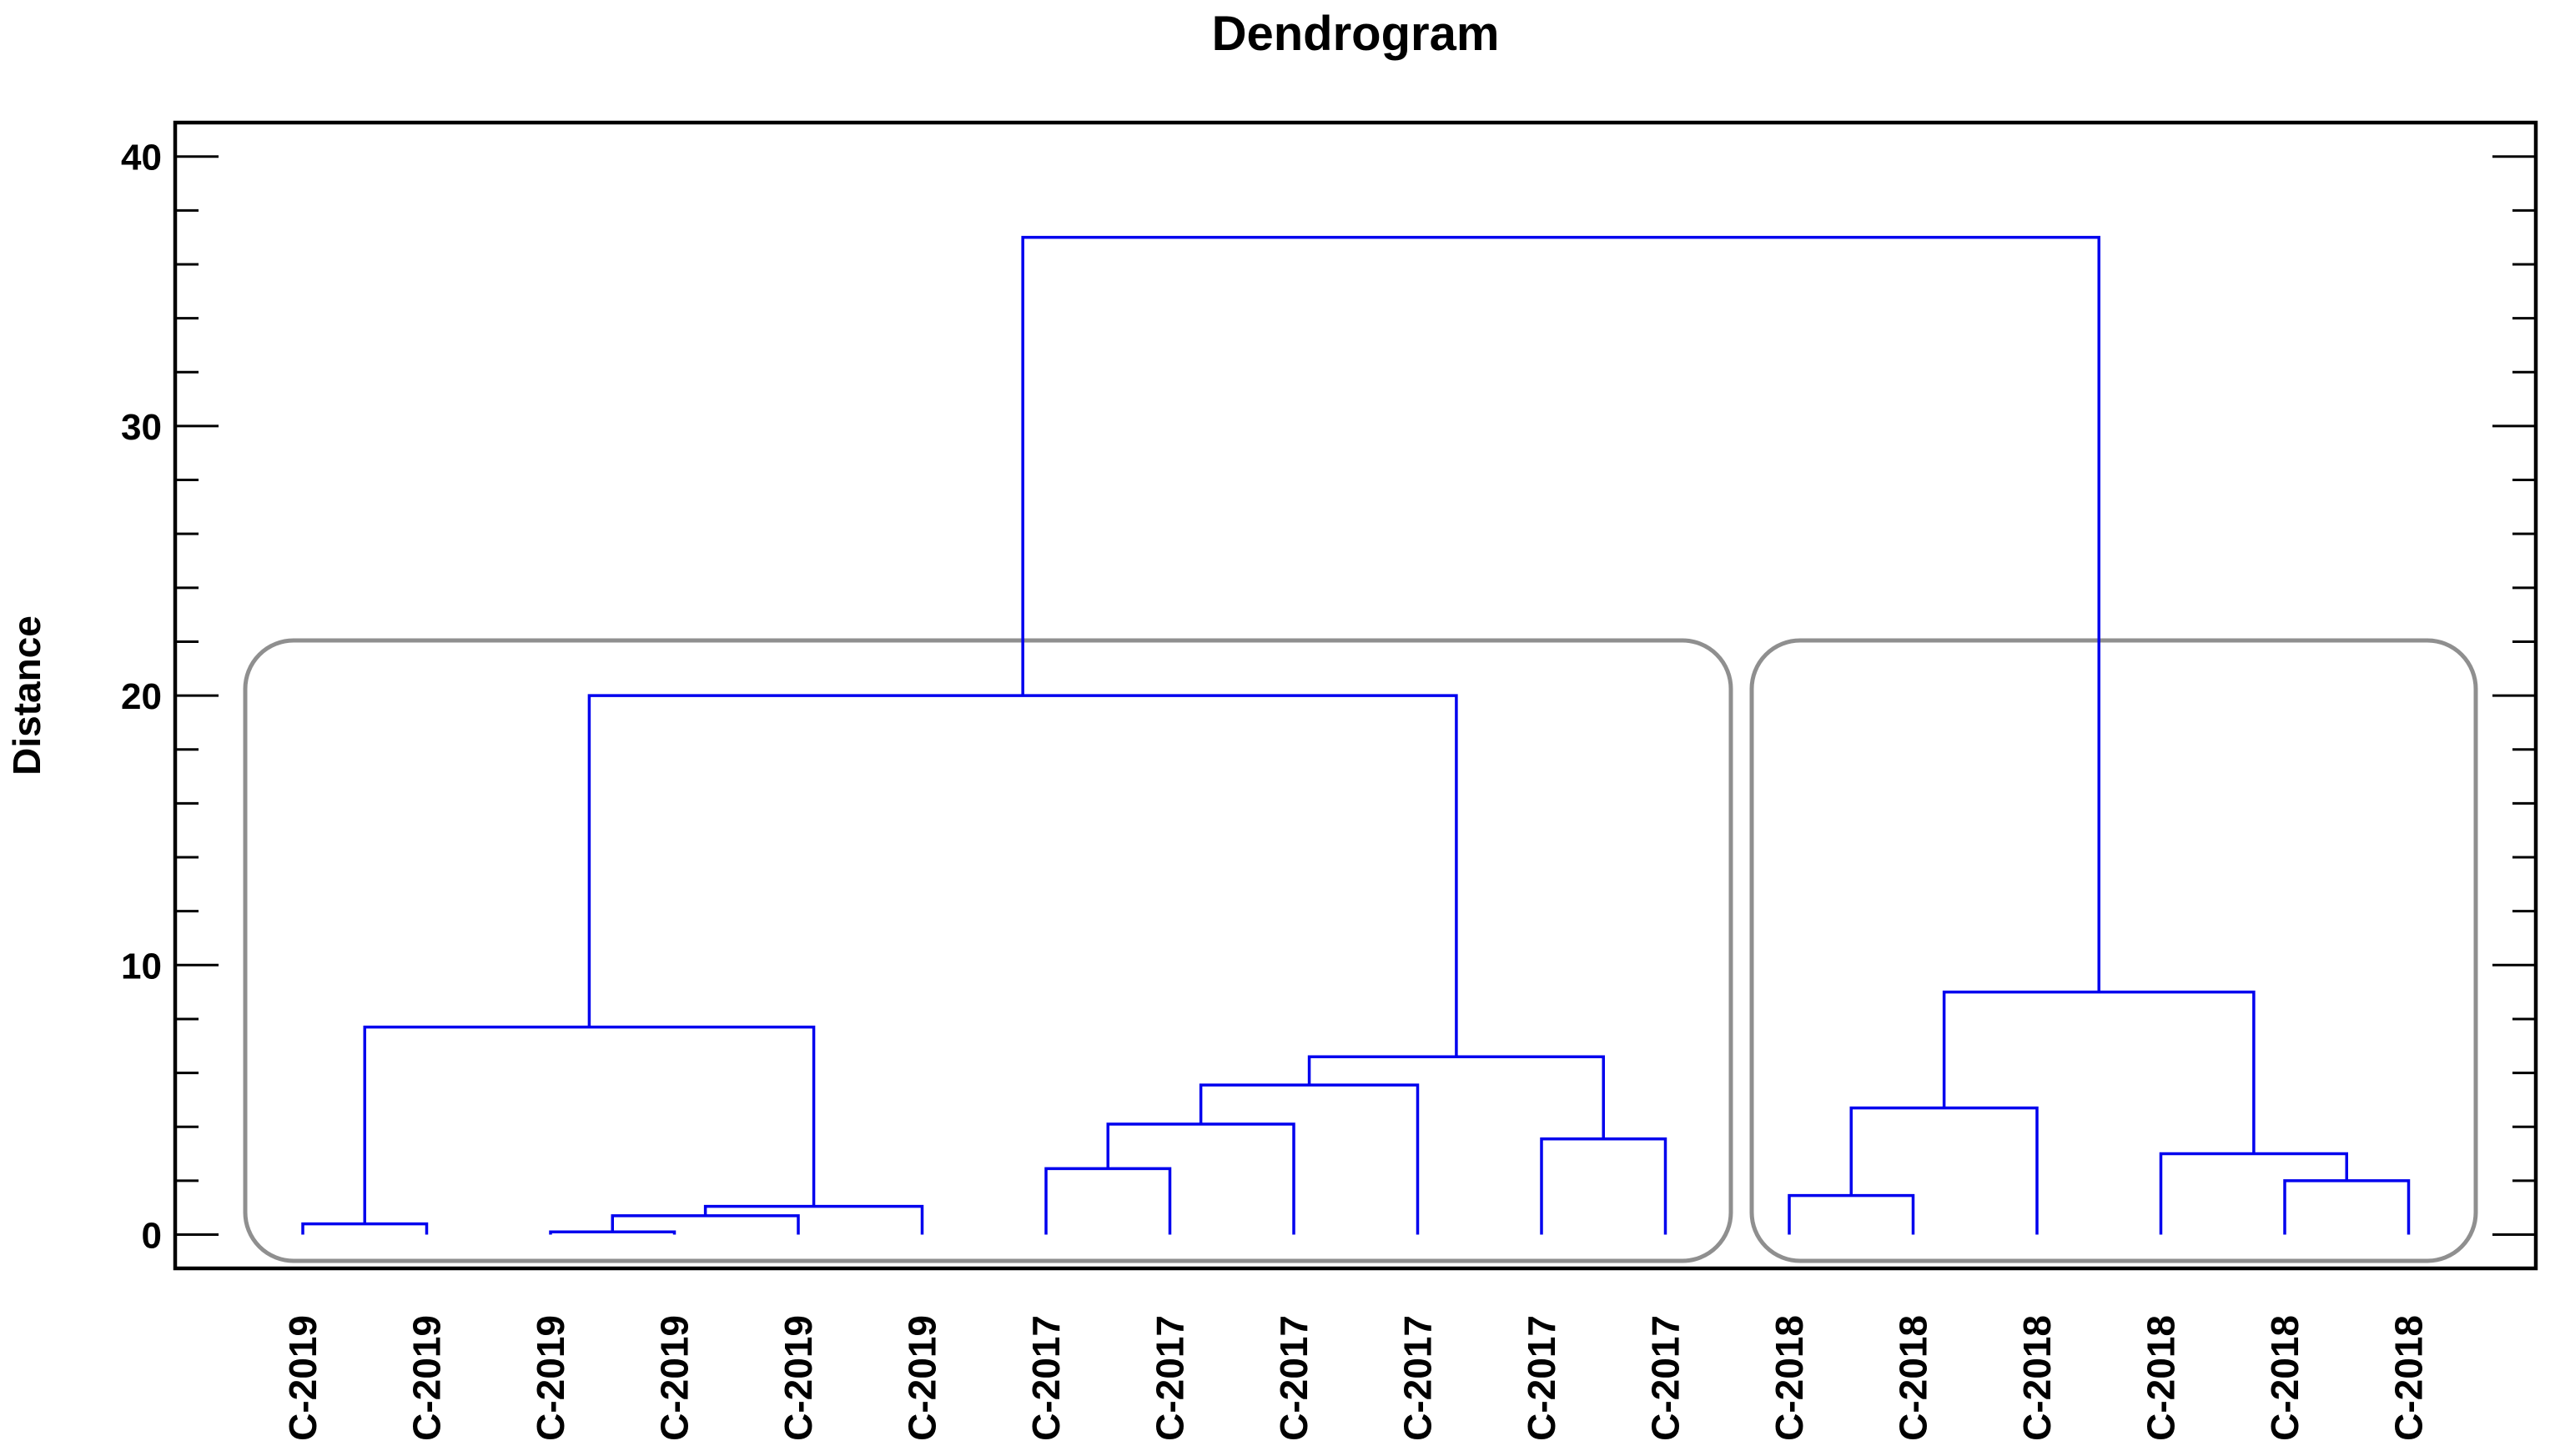  I want to click on dendrogram-link-C, so click(705, 1224).